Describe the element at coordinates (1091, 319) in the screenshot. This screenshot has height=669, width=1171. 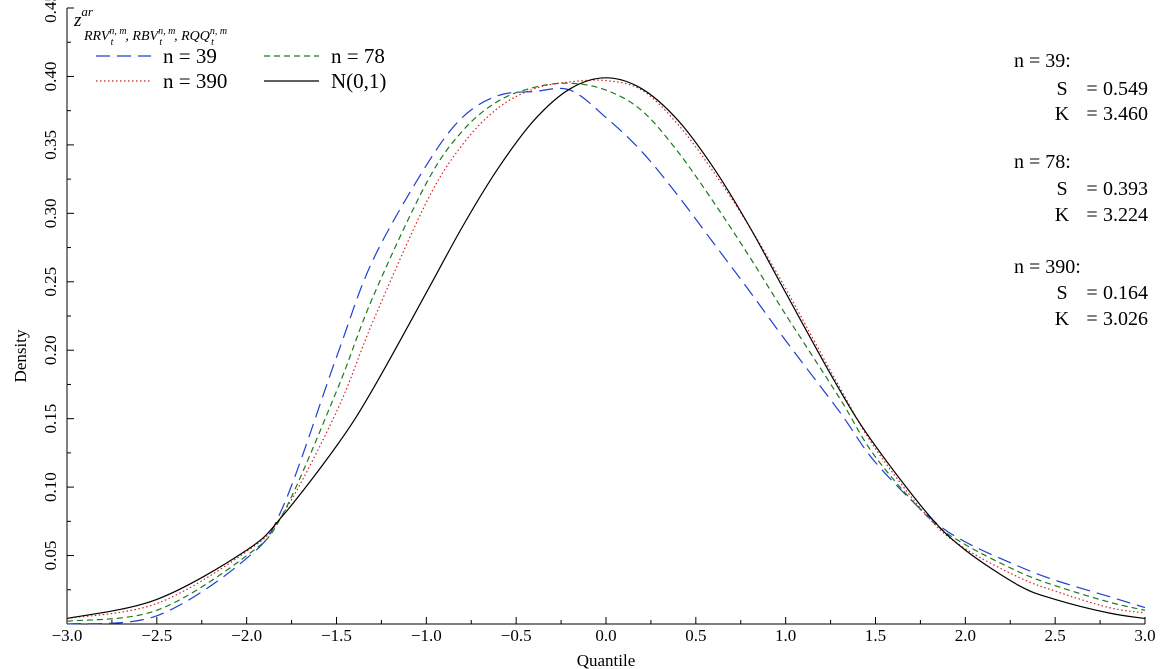
I see `stats-k-equals-n390: =` at that location.